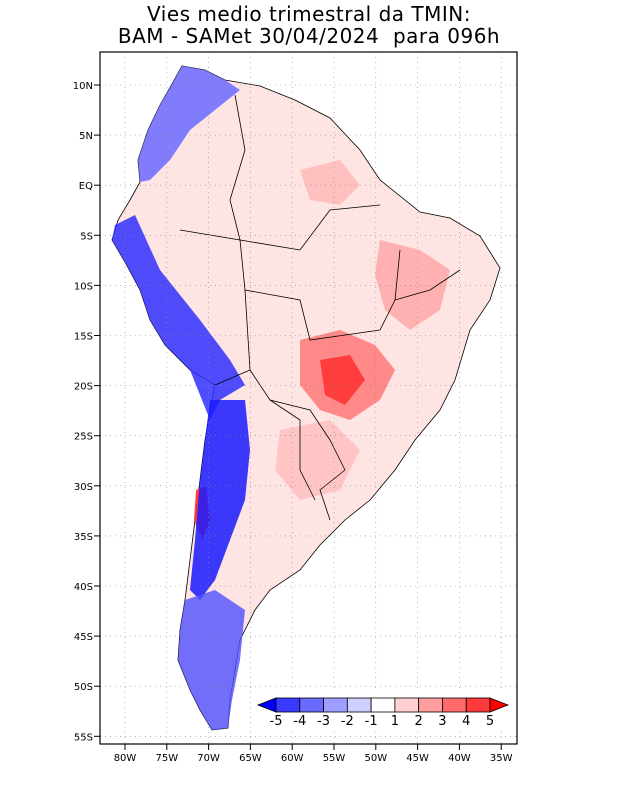 This screenshot has height=800, width=618. I want to click on lon-tick-label: 45W, so click(417, 758).